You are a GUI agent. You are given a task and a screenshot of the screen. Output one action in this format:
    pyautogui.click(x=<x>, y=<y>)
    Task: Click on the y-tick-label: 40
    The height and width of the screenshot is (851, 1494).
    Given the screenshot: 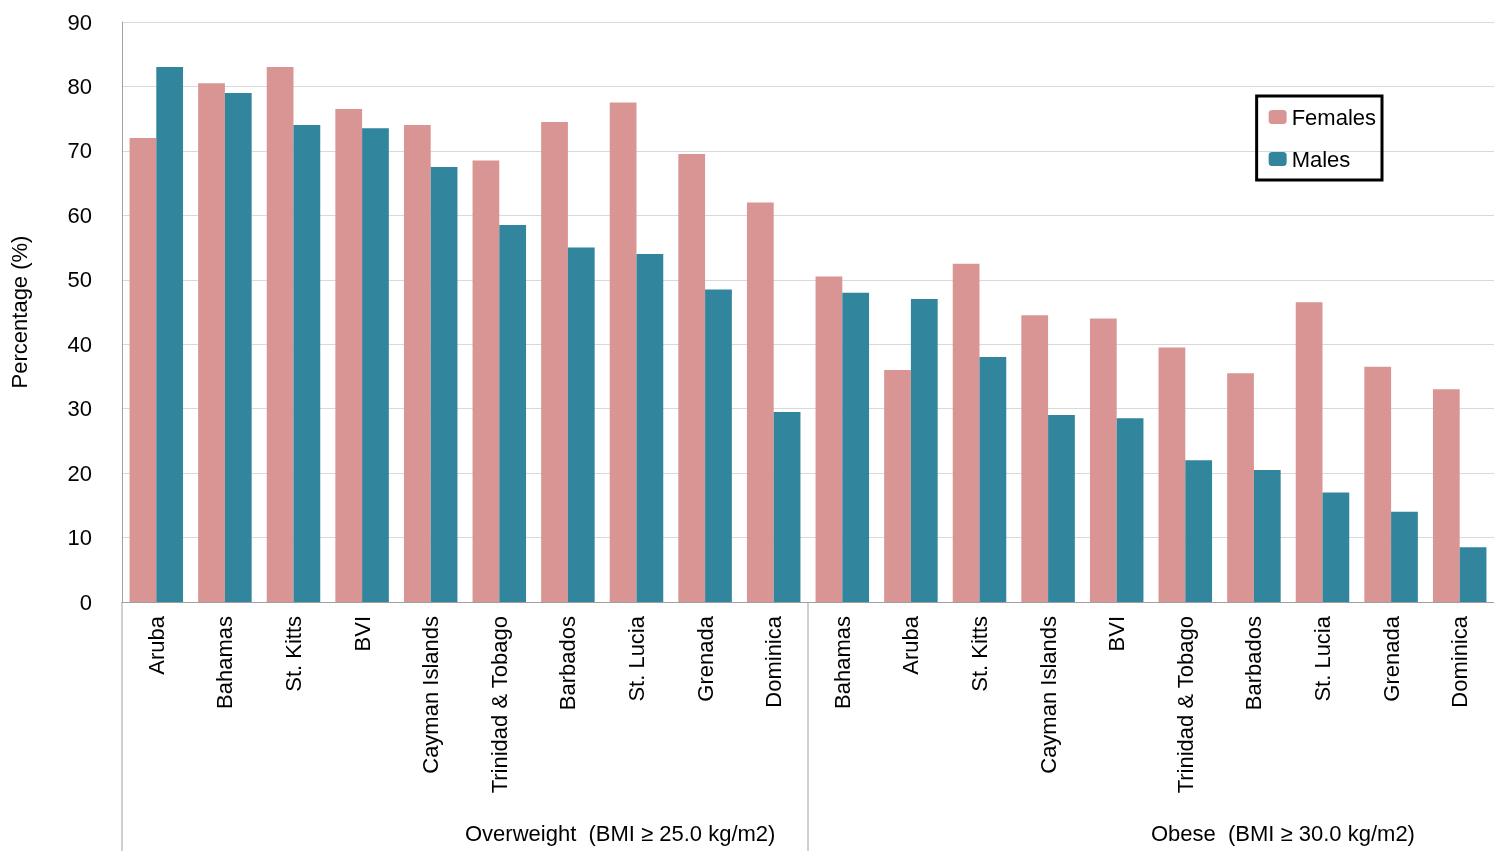 What is the action you would take?
    pyautogui.click(x=79, y=344)
    